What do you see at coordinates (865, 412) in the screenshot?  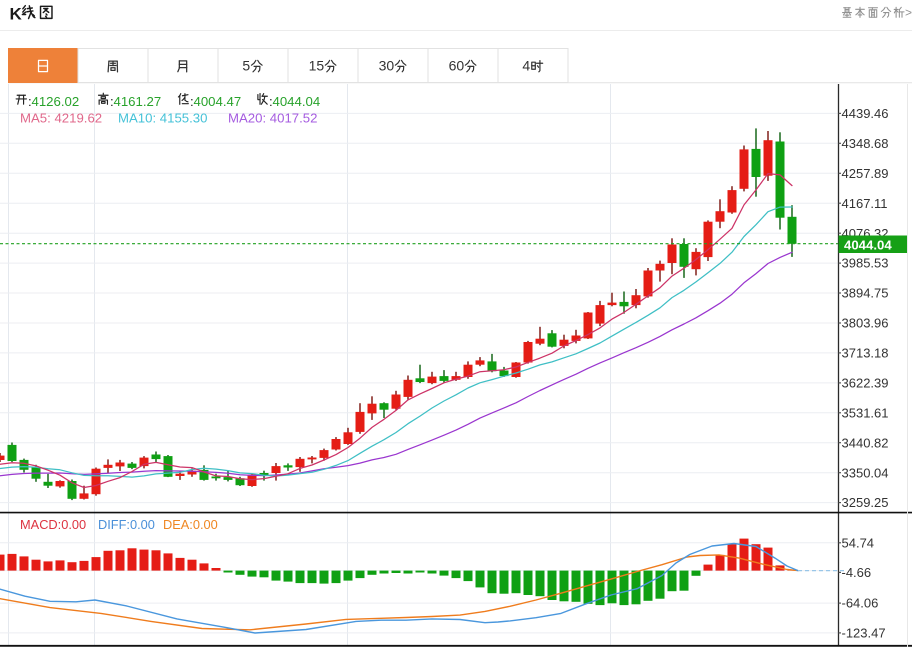 I see `svg-text: 3531.61` at bounding box center [865, 412].